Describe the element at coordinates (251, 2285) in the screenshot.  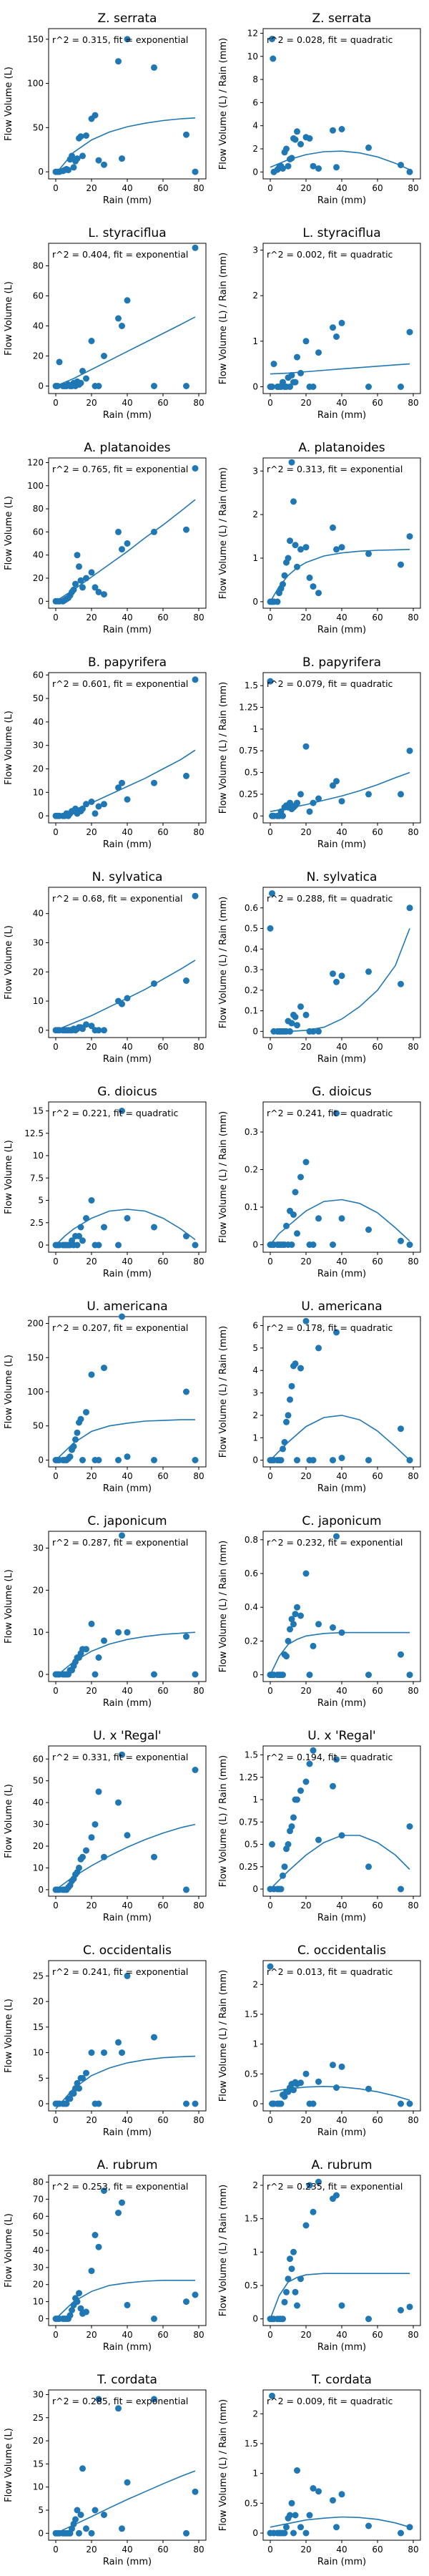
I see `y-tick-label: 0.5` at that location.